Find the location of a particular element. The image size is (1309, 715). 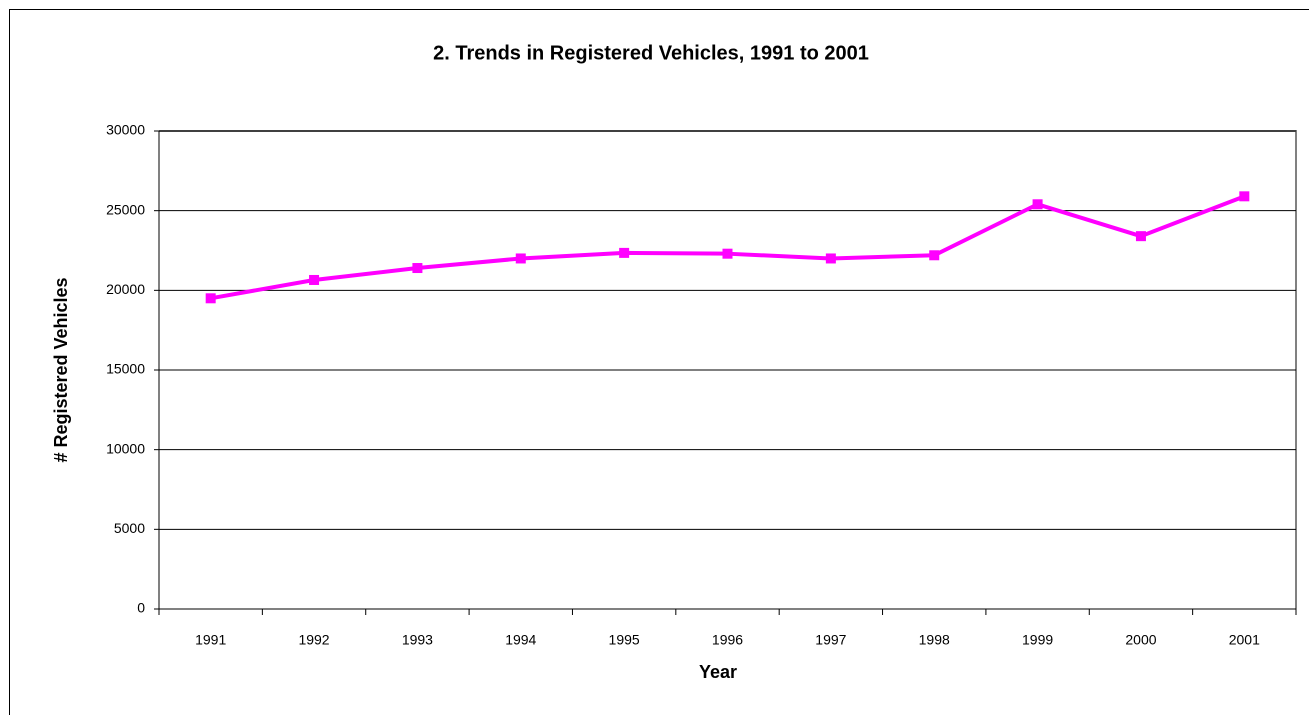

x-tick-label: 1996 is located at coordinates (727, 640).